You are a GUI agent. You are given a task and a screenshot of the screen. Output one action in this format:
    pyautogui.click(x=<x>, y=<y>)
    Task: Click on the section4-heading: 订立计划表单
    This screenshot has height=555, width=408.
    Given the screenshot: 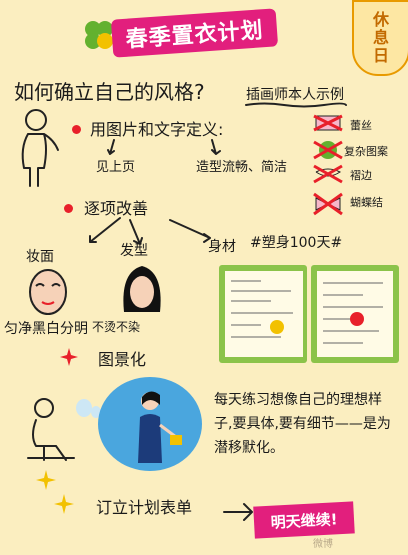 What is the action you would take?
    pyautogui.click(x=144, y=507)
    